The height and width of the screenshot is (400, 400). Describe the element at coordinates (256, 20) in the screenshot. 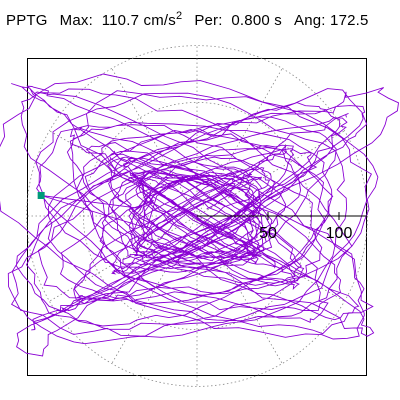

I see `period-value: 0.800 s` at that location.